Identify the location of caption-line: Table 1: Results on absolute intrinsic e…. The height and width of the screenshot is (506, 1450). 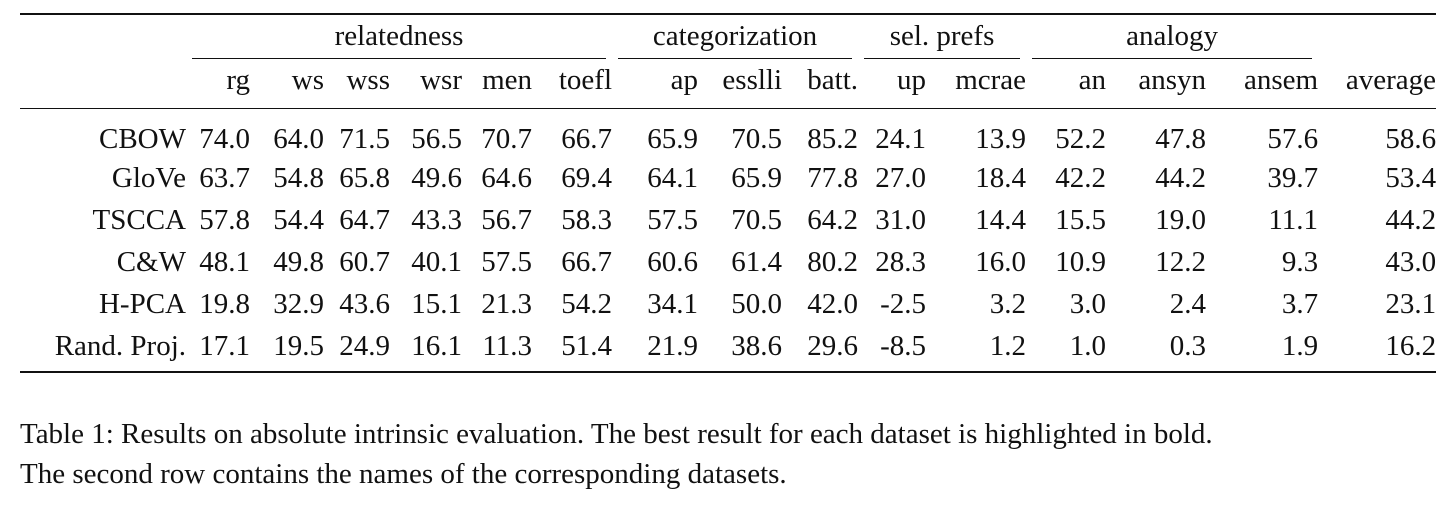
(616, 434).